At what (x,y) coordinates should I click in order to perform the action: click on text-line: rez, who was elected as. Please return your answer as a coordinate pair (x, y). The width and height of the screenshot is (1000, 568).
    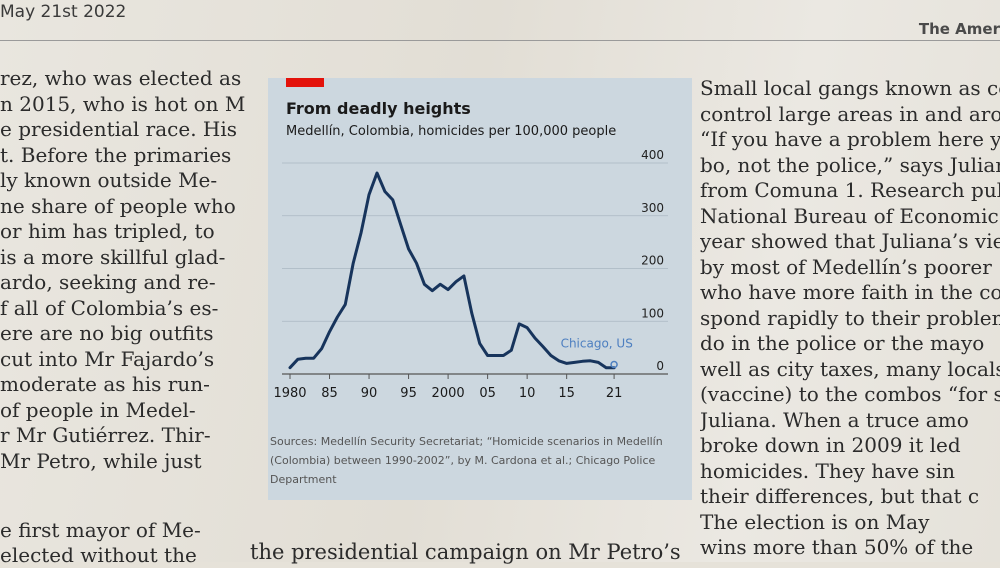
    Looking at the image, I should click on (121, 78).